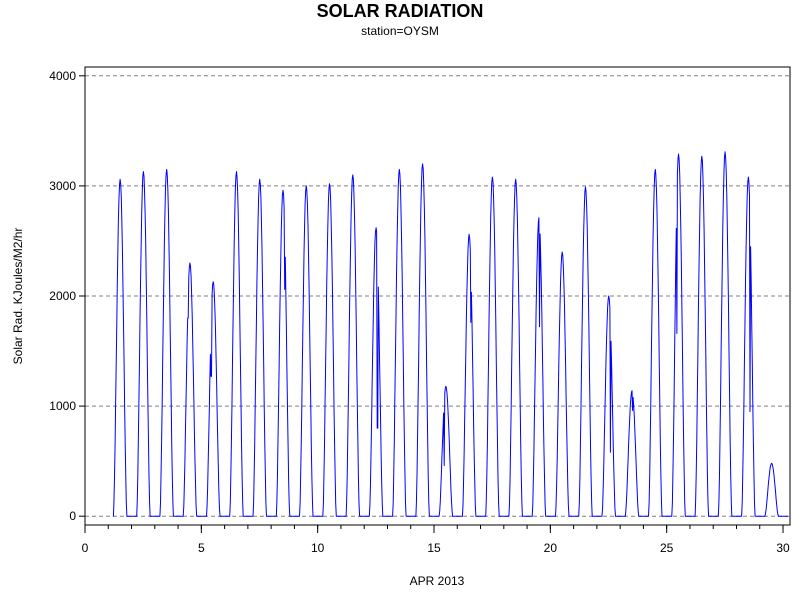 The image size is (800, 600). What do you see at coordinates (783, 548) in the screenshot?
I see `x-tick-label: 30` at bounding box center [783, 548].